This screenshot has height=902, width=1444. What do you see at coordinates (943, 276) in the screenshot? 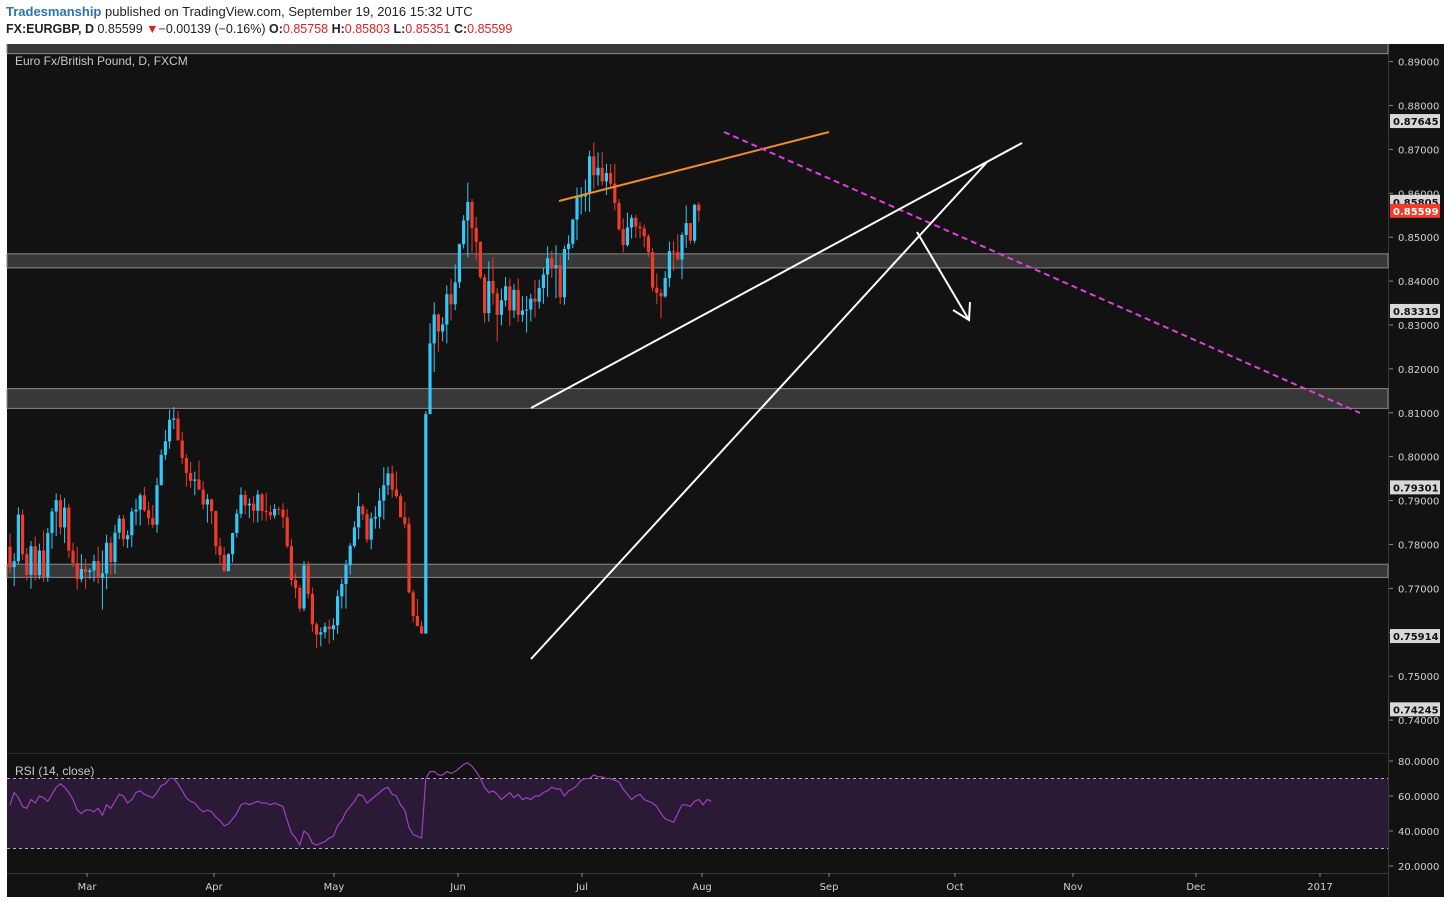
I see `down-arrow-shaft` at bounding box center [943, 276].